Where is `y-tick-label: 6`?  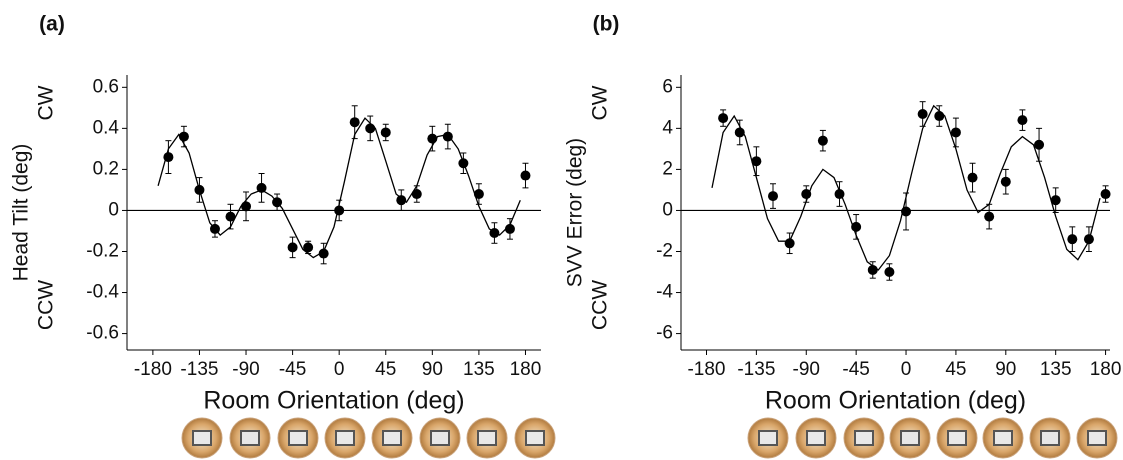 y-tick-label: 6 is located at coordinates (667, 86).